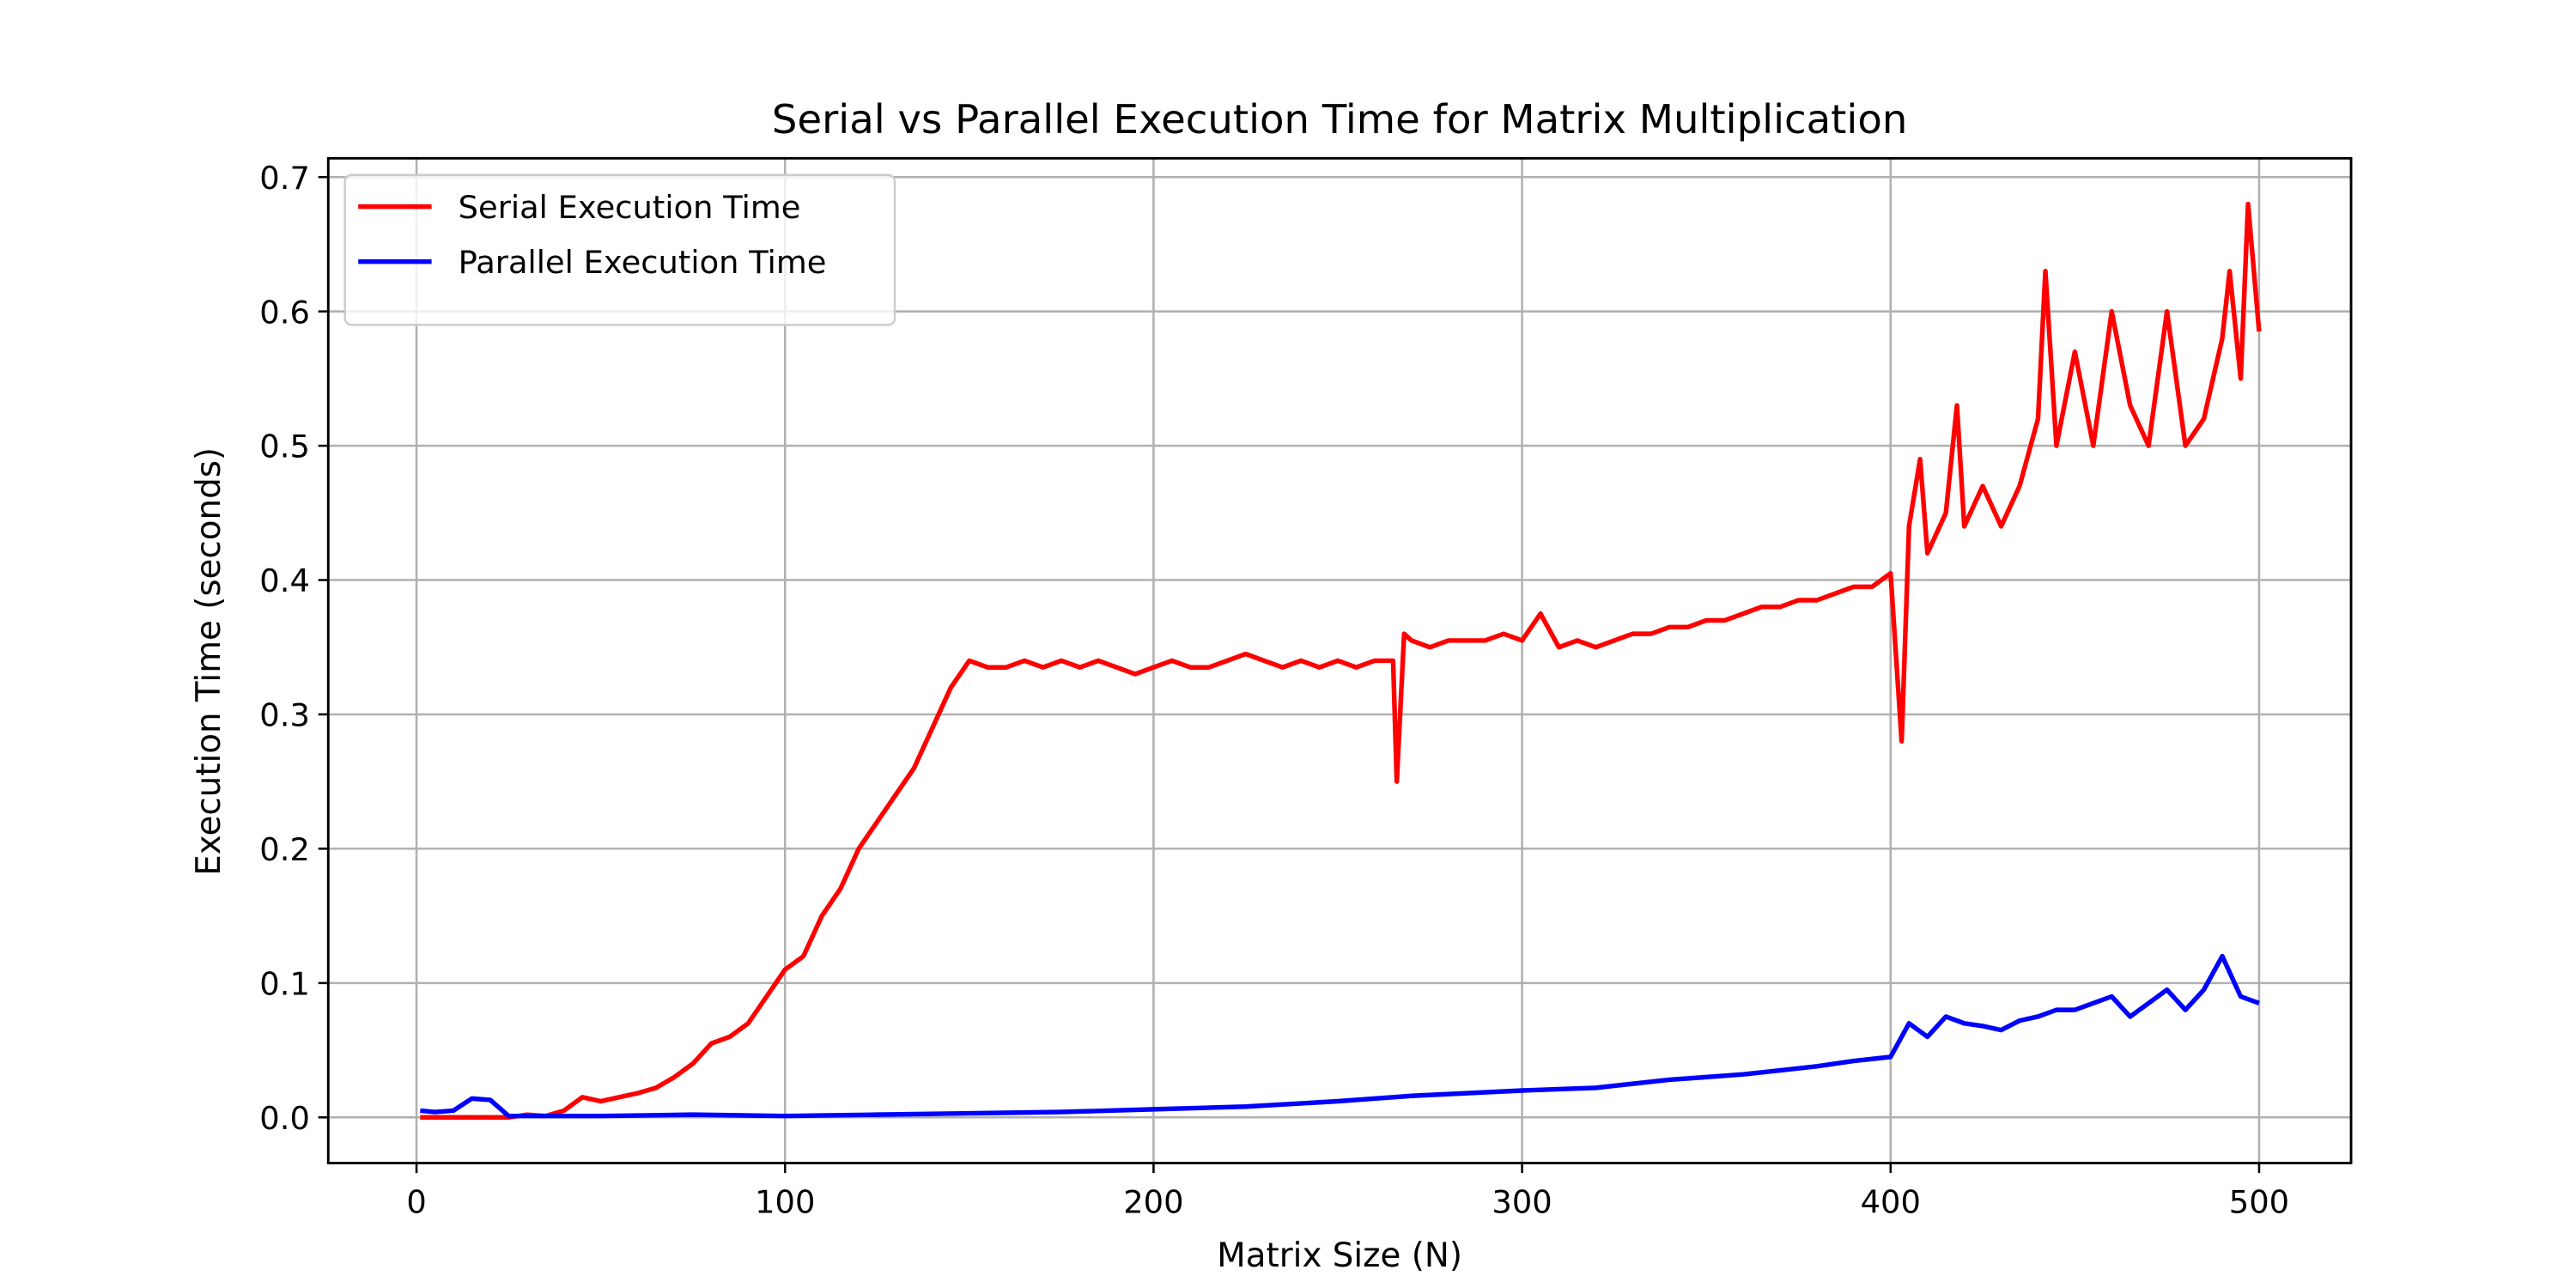  I want to click on y-tick-label: 0.3, so click(284, 715).